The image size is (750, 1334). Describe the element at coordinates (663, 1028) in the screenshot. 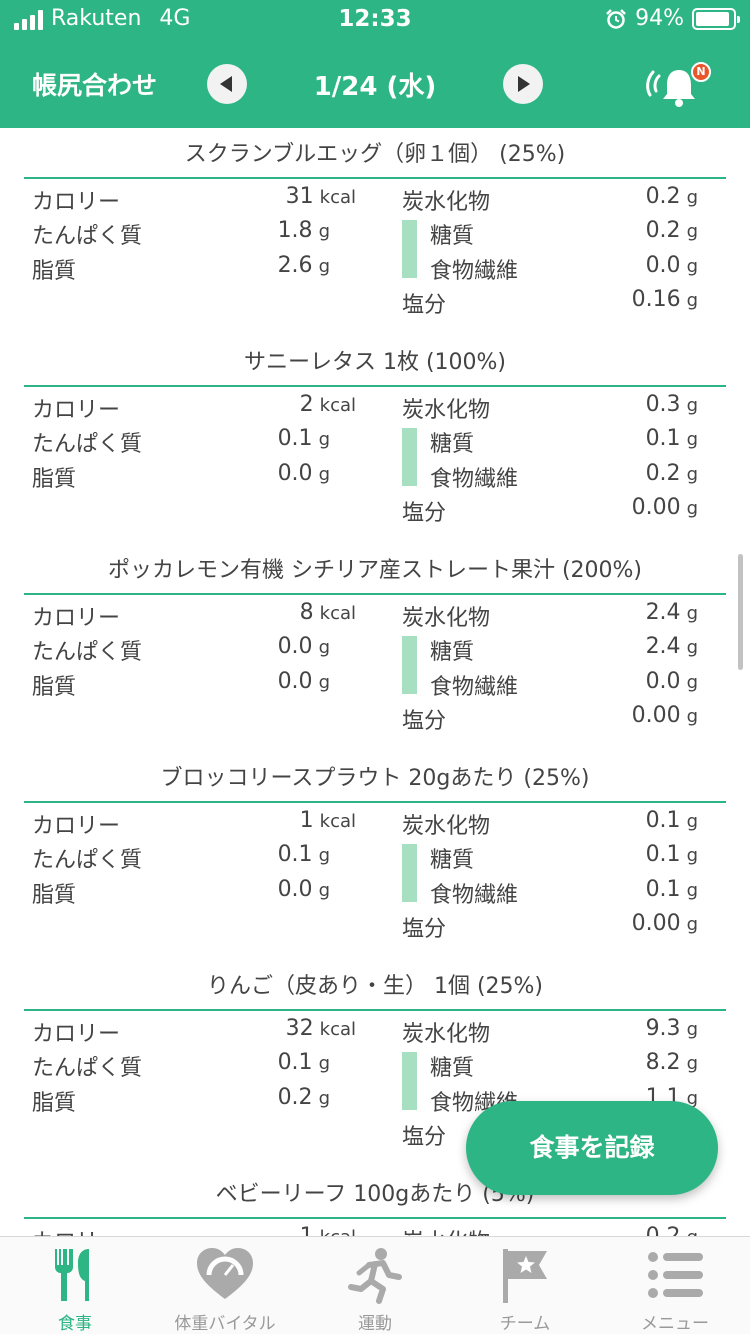

I see `carbs-number: 9.3` at that location.